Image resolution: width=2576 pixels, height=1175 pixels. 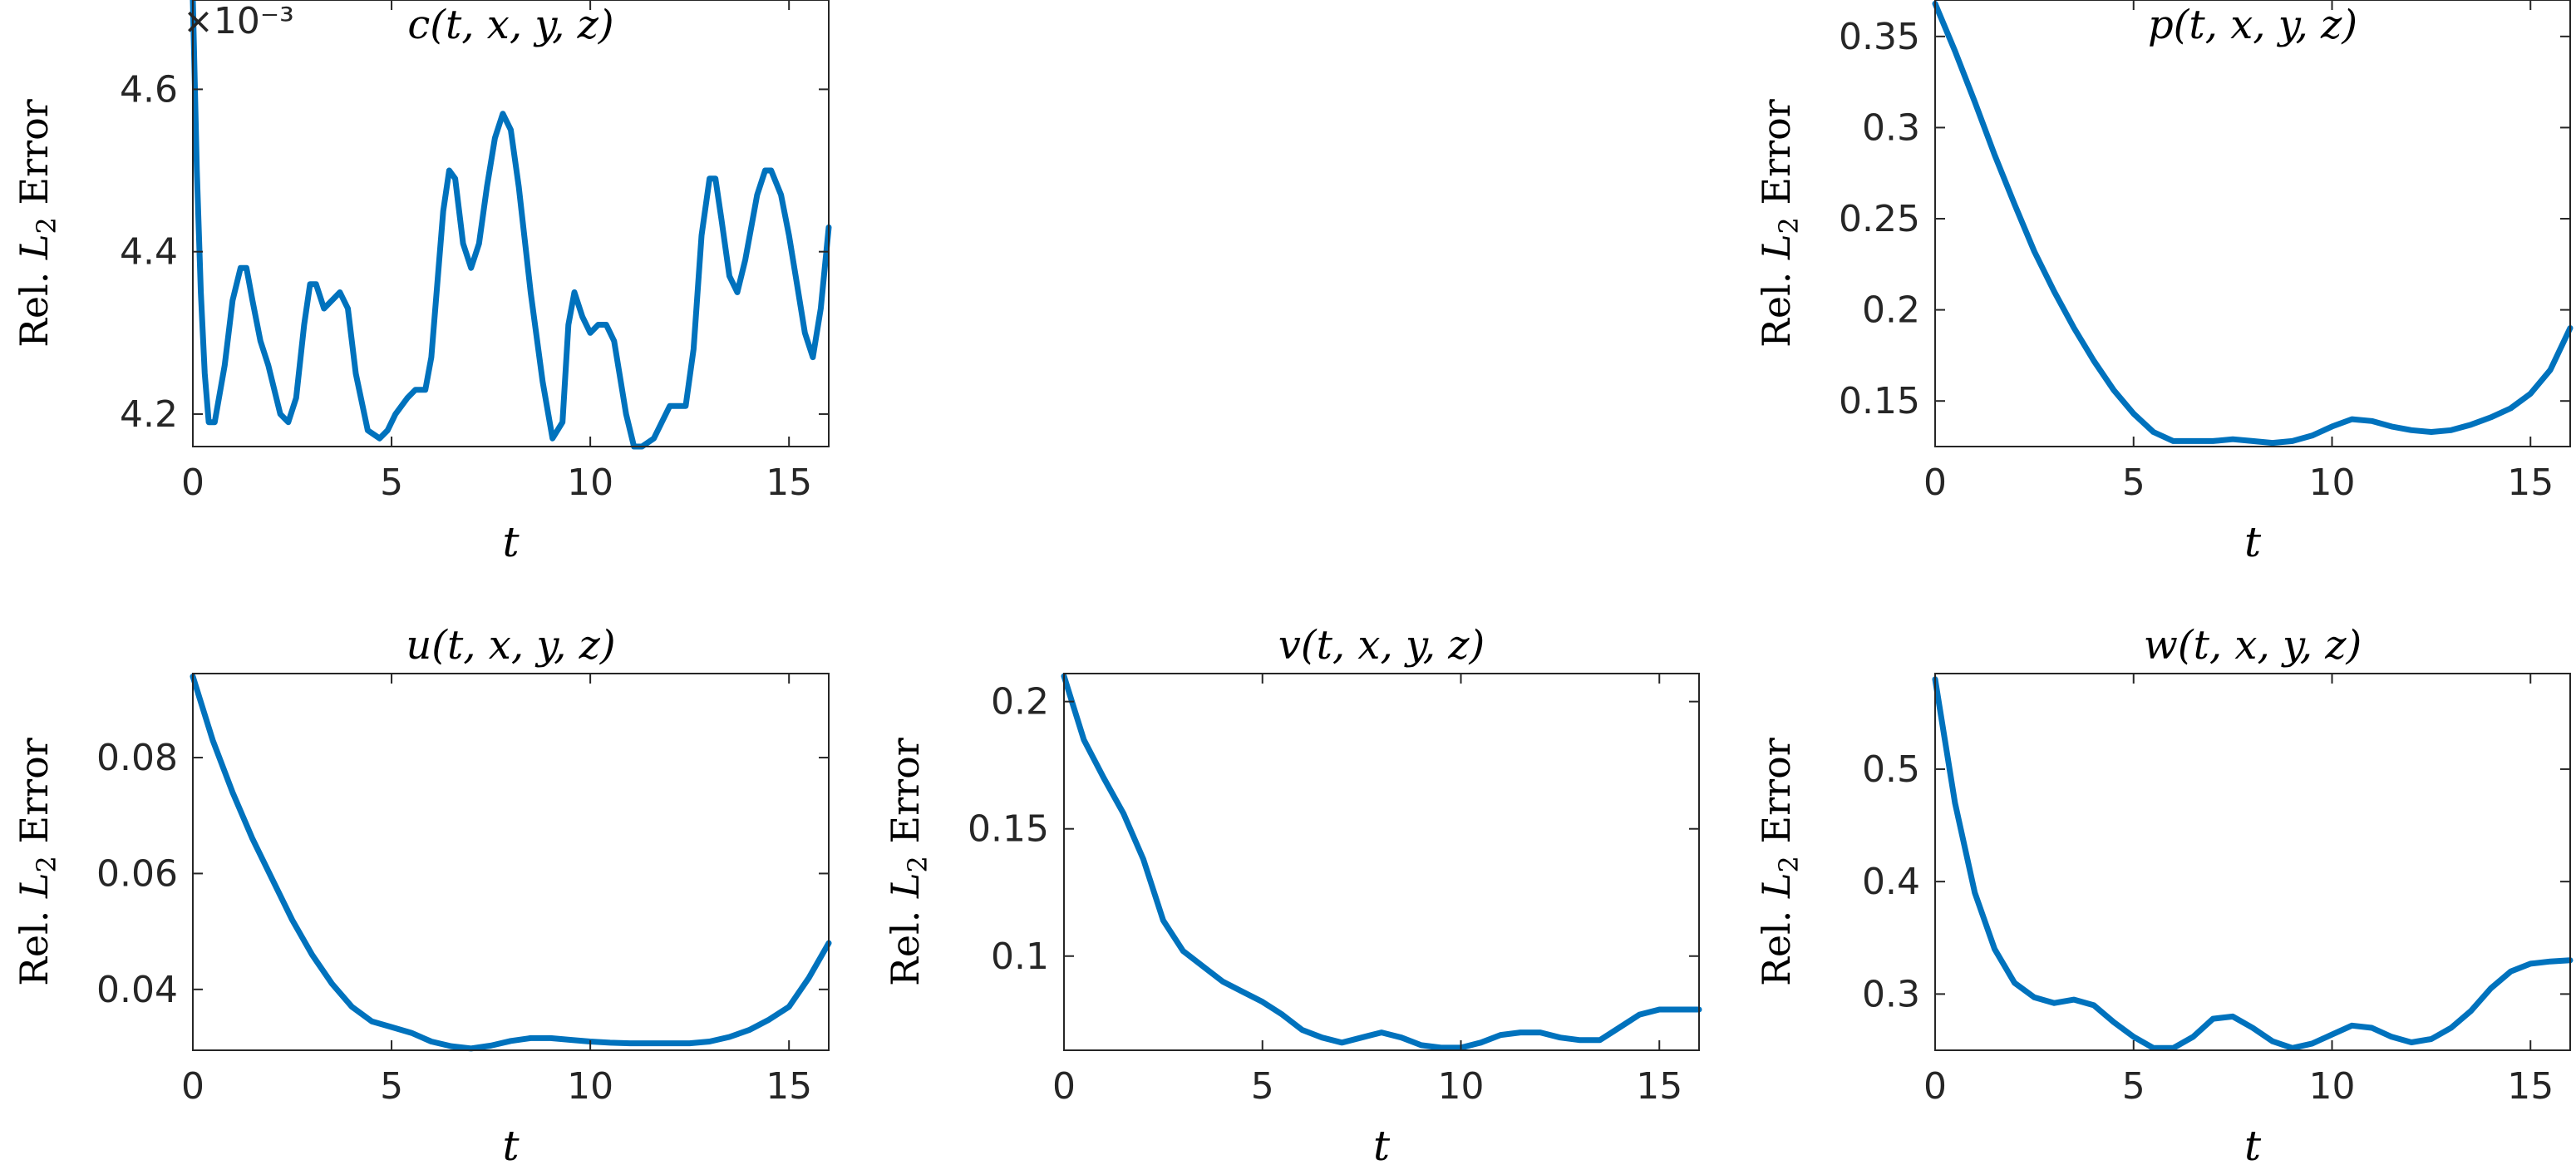 What do you see at coordinates (1879, 219) in the screenshot?
I see `y-tick-label: 0.25` at bounding box center [1879, 219].